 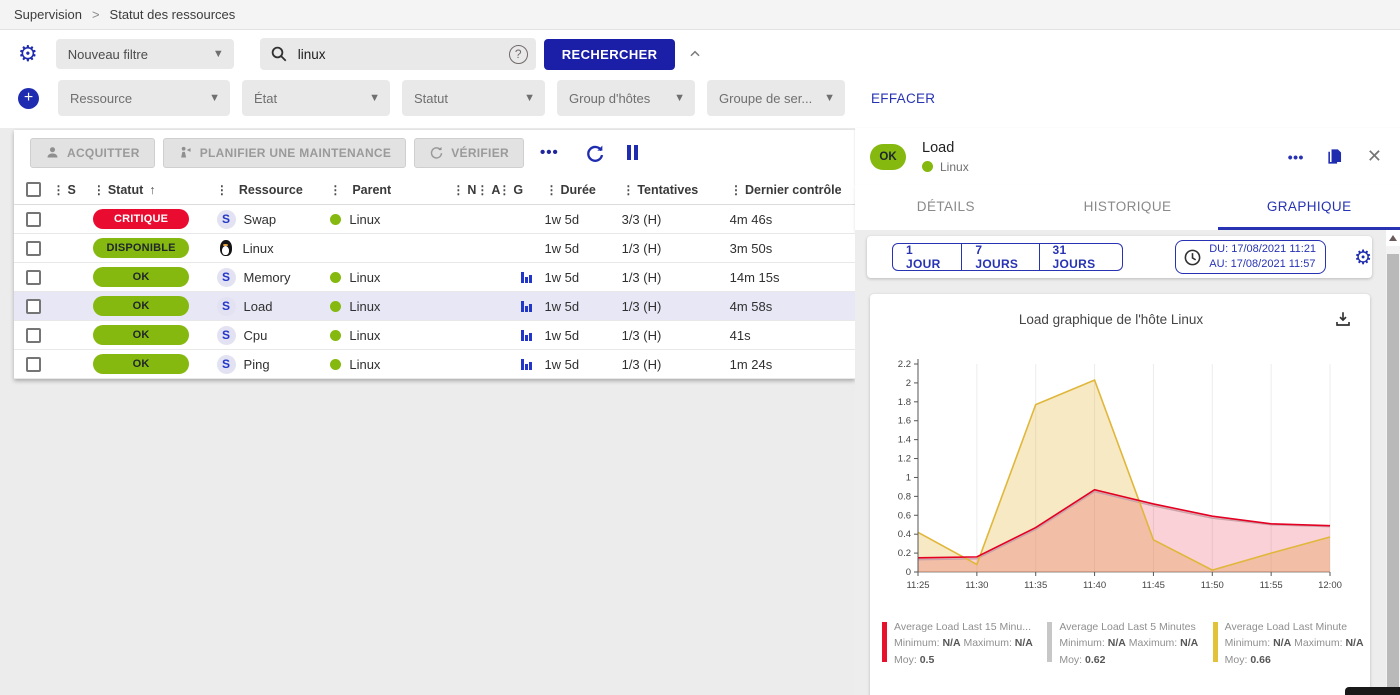 I want to click on table-row: DISPONIBLE Linux 1w 5d 1/3 (H) 3m 50s, so click(x=434, y=248).